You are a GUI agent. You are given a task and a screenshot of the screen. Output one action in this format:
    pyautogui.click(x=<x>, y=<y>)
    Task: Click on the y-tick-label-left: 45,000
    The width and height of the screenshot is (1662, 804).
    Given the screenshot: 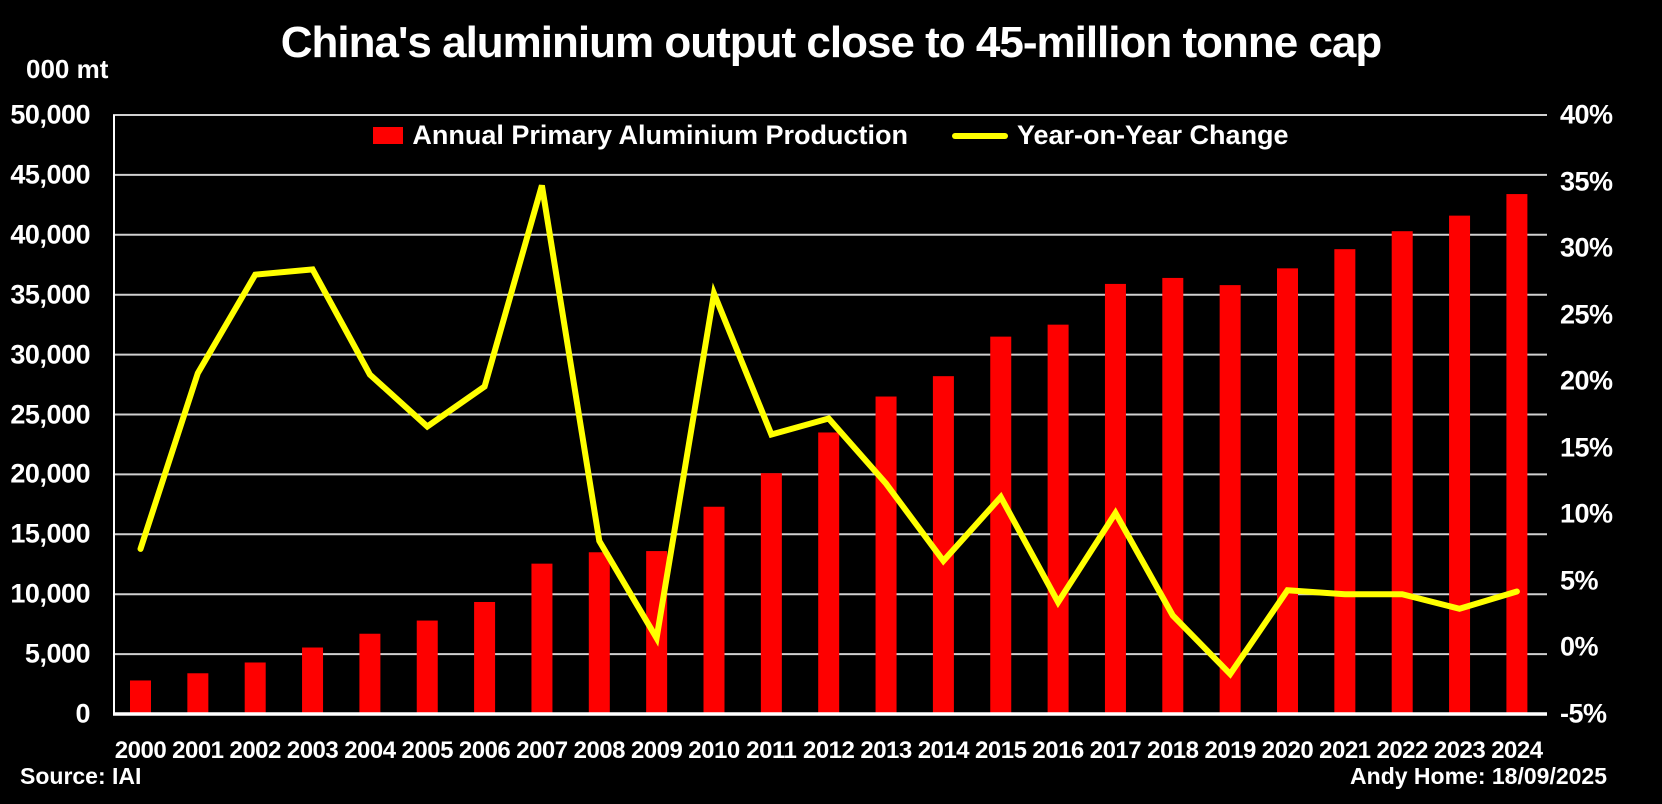 What is the action you would take?
    pyautogui.click(x=50, y=174)
    